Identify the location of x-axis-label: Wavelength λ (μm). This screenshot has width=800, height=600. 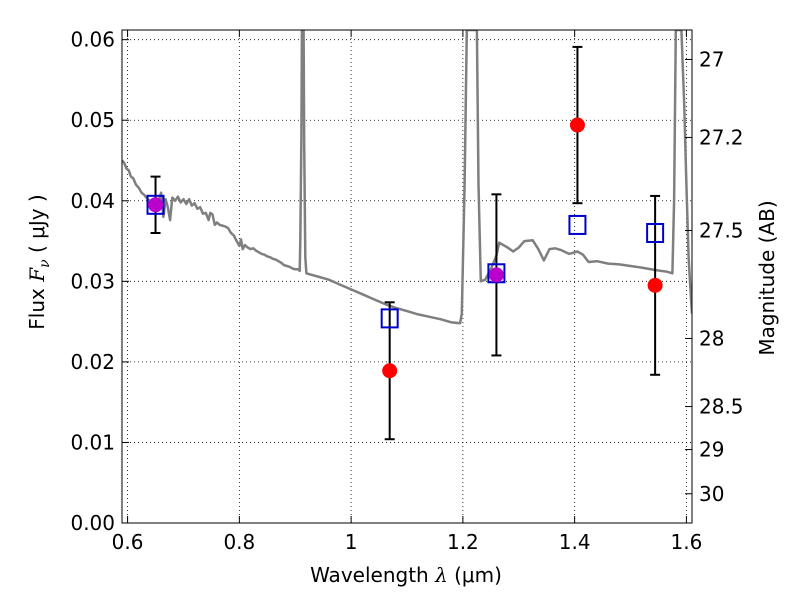
(406, 575).